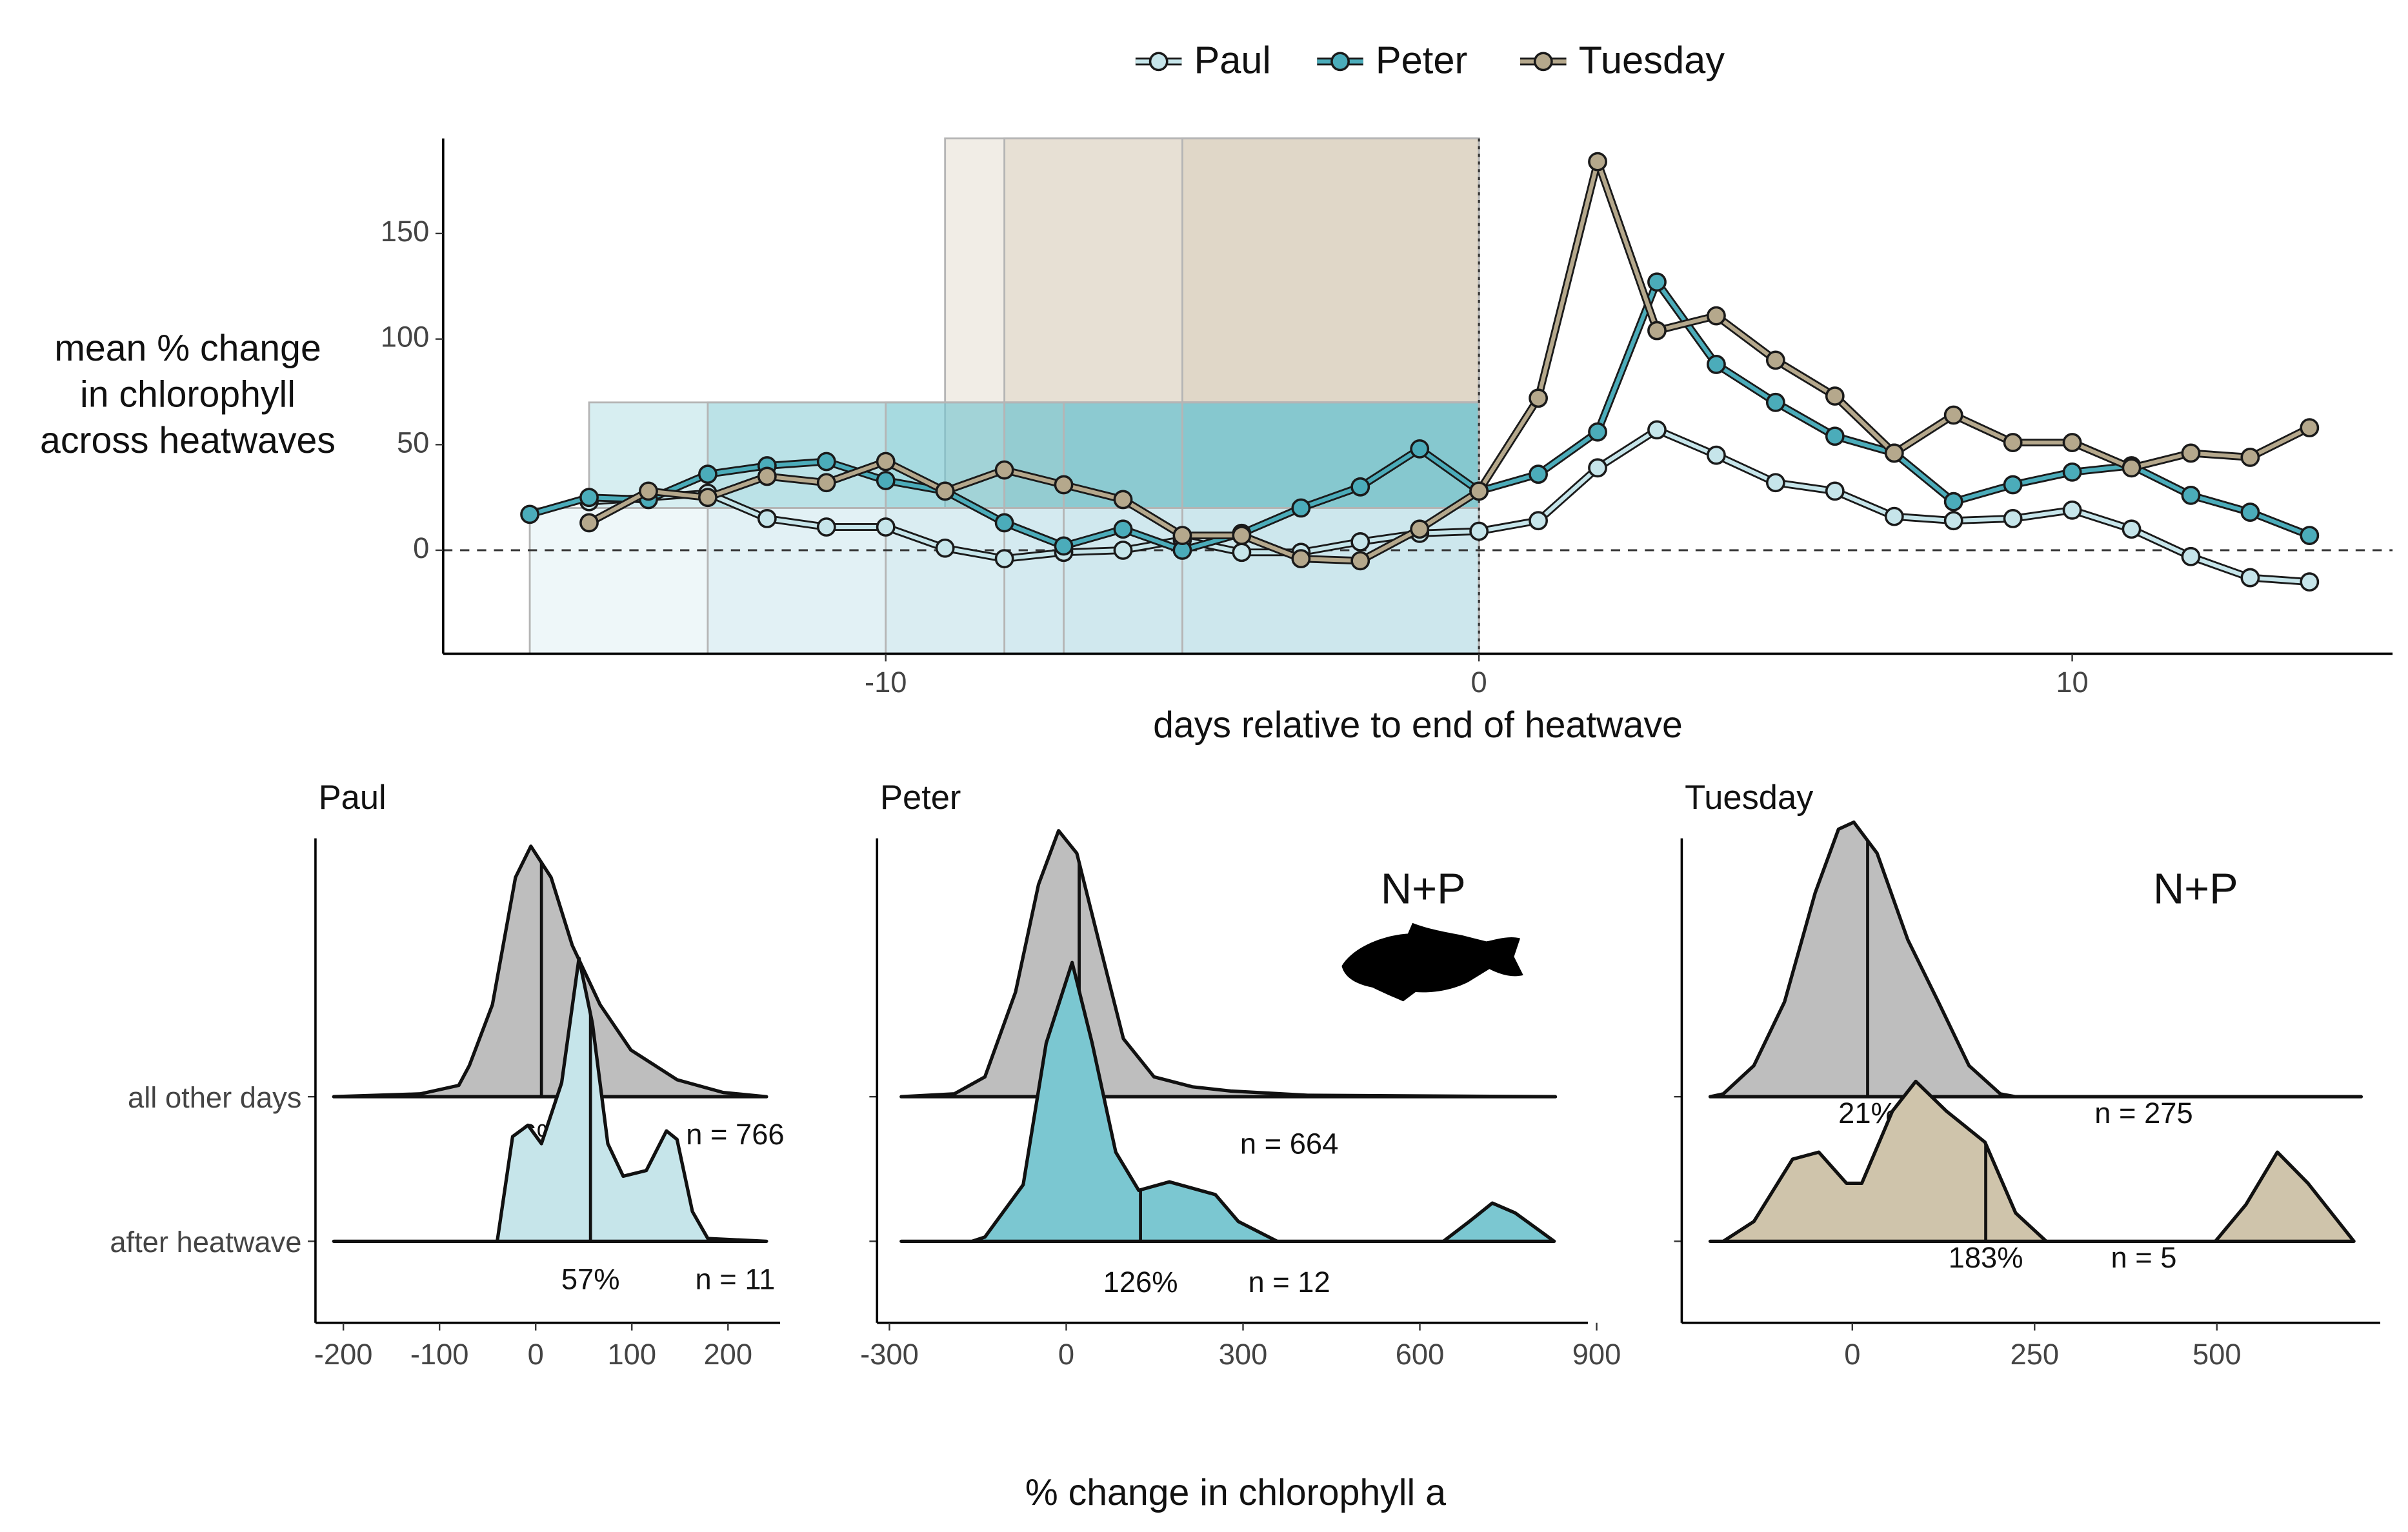  Describe the element at coordinates (215, 1097) in the screenshot. I see `y-tick-label: all other days` at that location.